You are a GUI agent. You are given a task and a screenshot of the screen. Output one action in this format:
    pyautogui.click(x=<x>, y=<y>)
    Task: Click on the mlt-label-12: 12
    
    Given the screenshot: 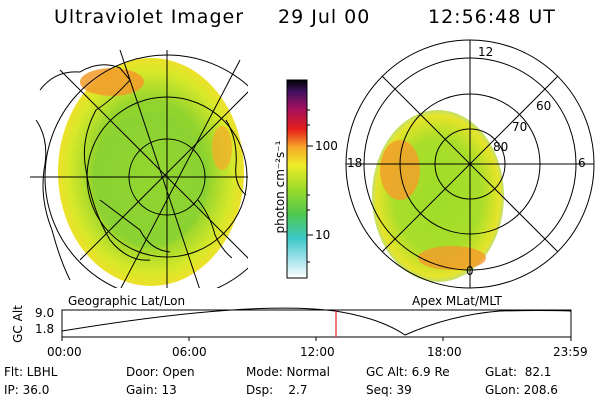 What is the action you would take?
    pyautogui.click(x=486, y=52)
    